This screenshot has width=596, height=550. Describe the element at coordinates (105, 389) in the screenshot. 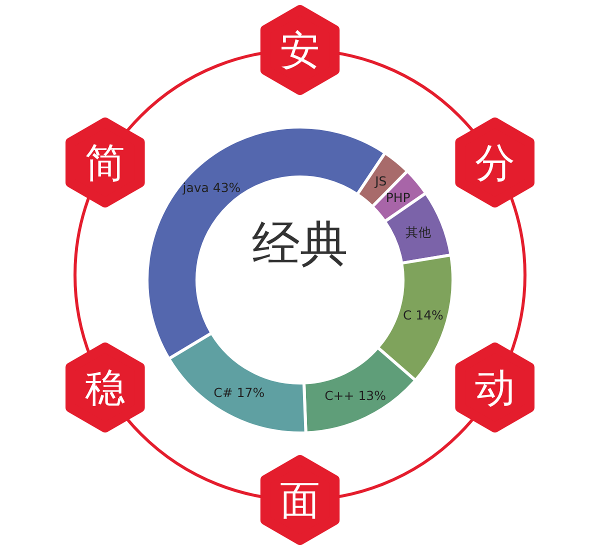

I see `text: 稳` at that location.